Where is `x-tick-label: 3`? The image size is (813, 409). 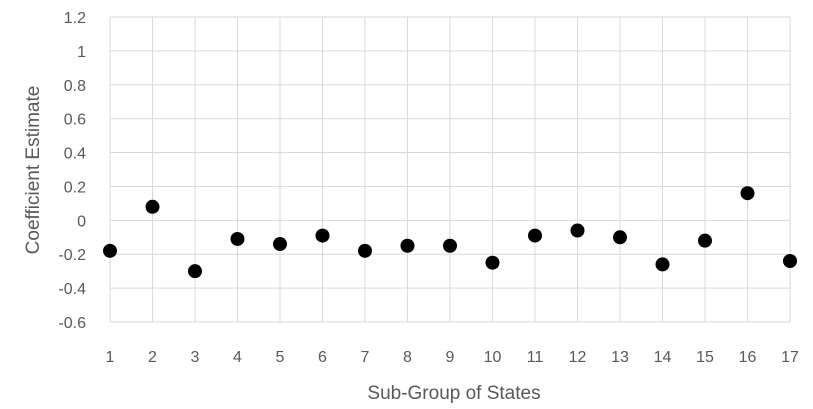
x-tick-label: 3 is located at coordinates (195, 357).